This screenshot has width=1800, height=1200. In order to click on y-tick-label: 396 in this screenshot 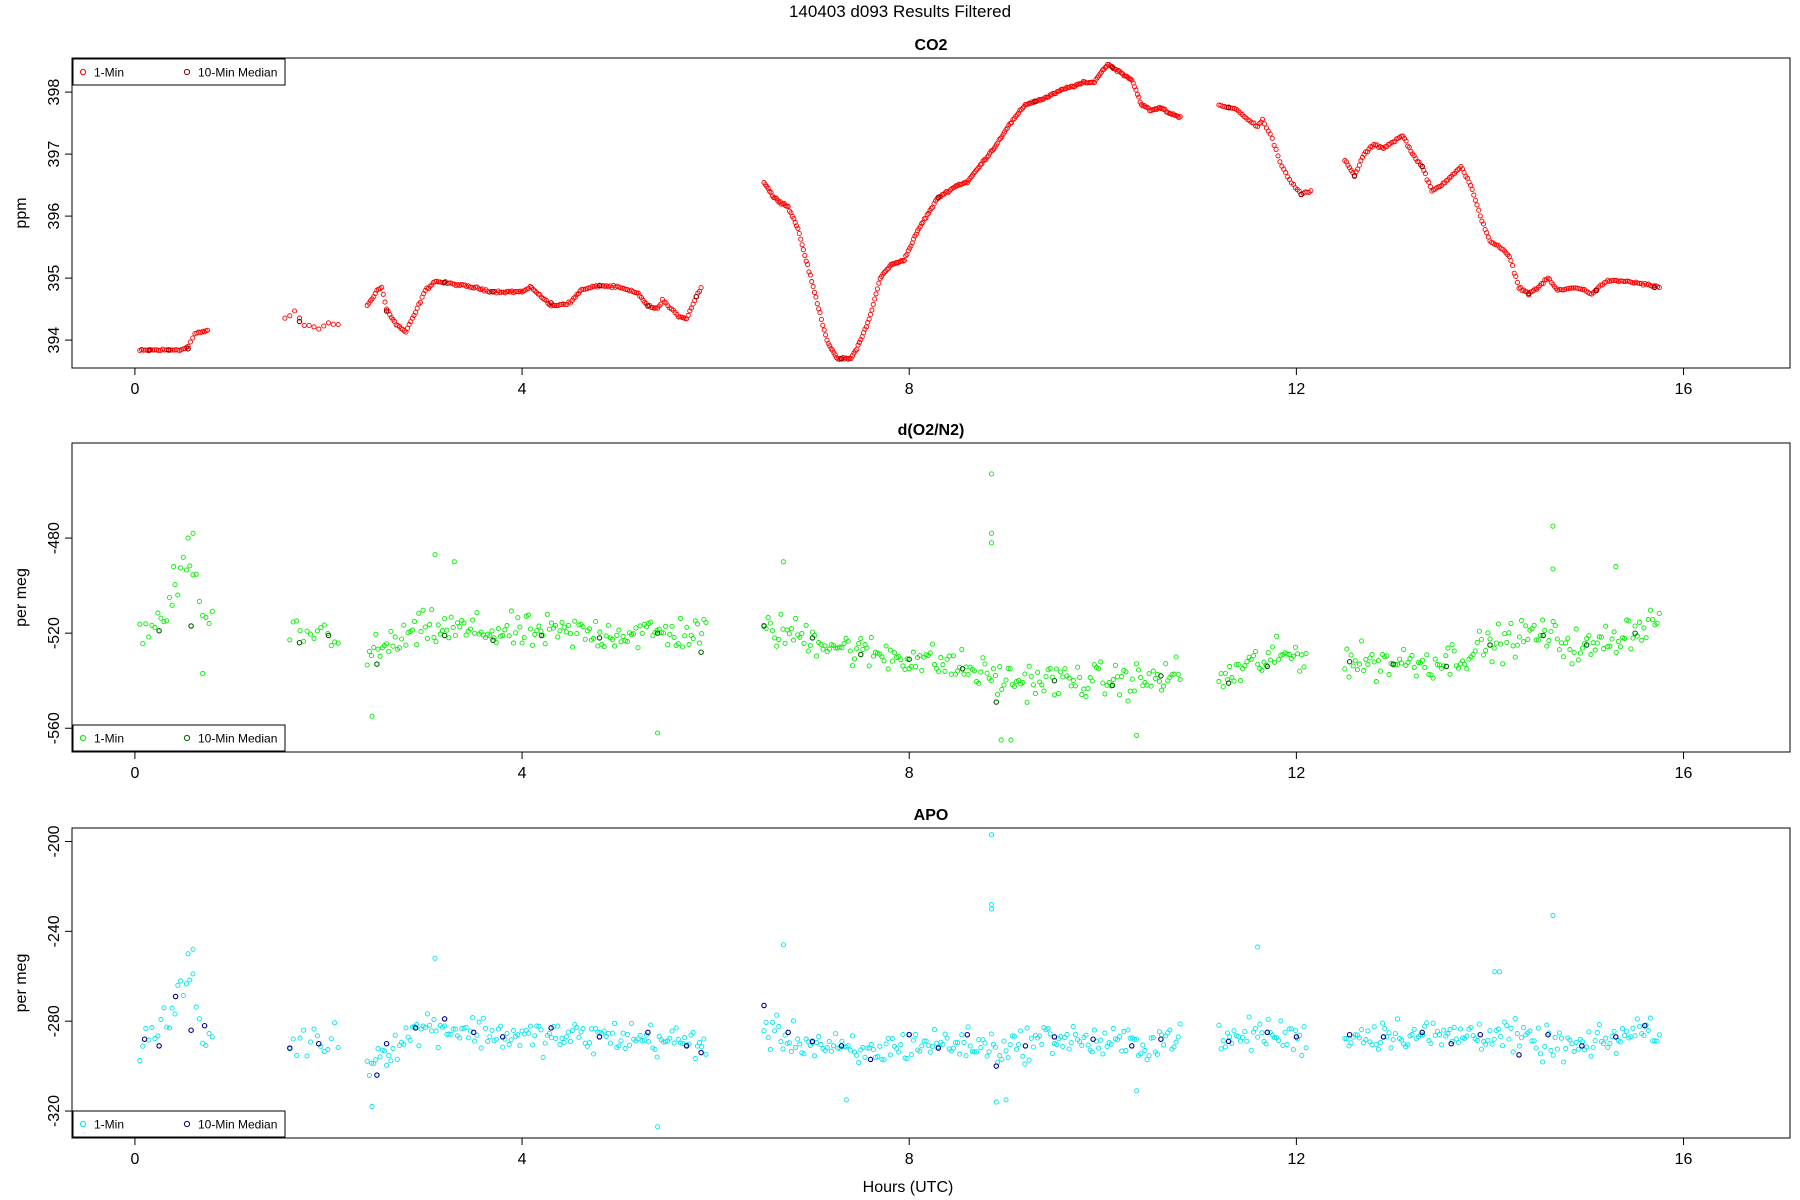, I will do `click(54, 216)`.